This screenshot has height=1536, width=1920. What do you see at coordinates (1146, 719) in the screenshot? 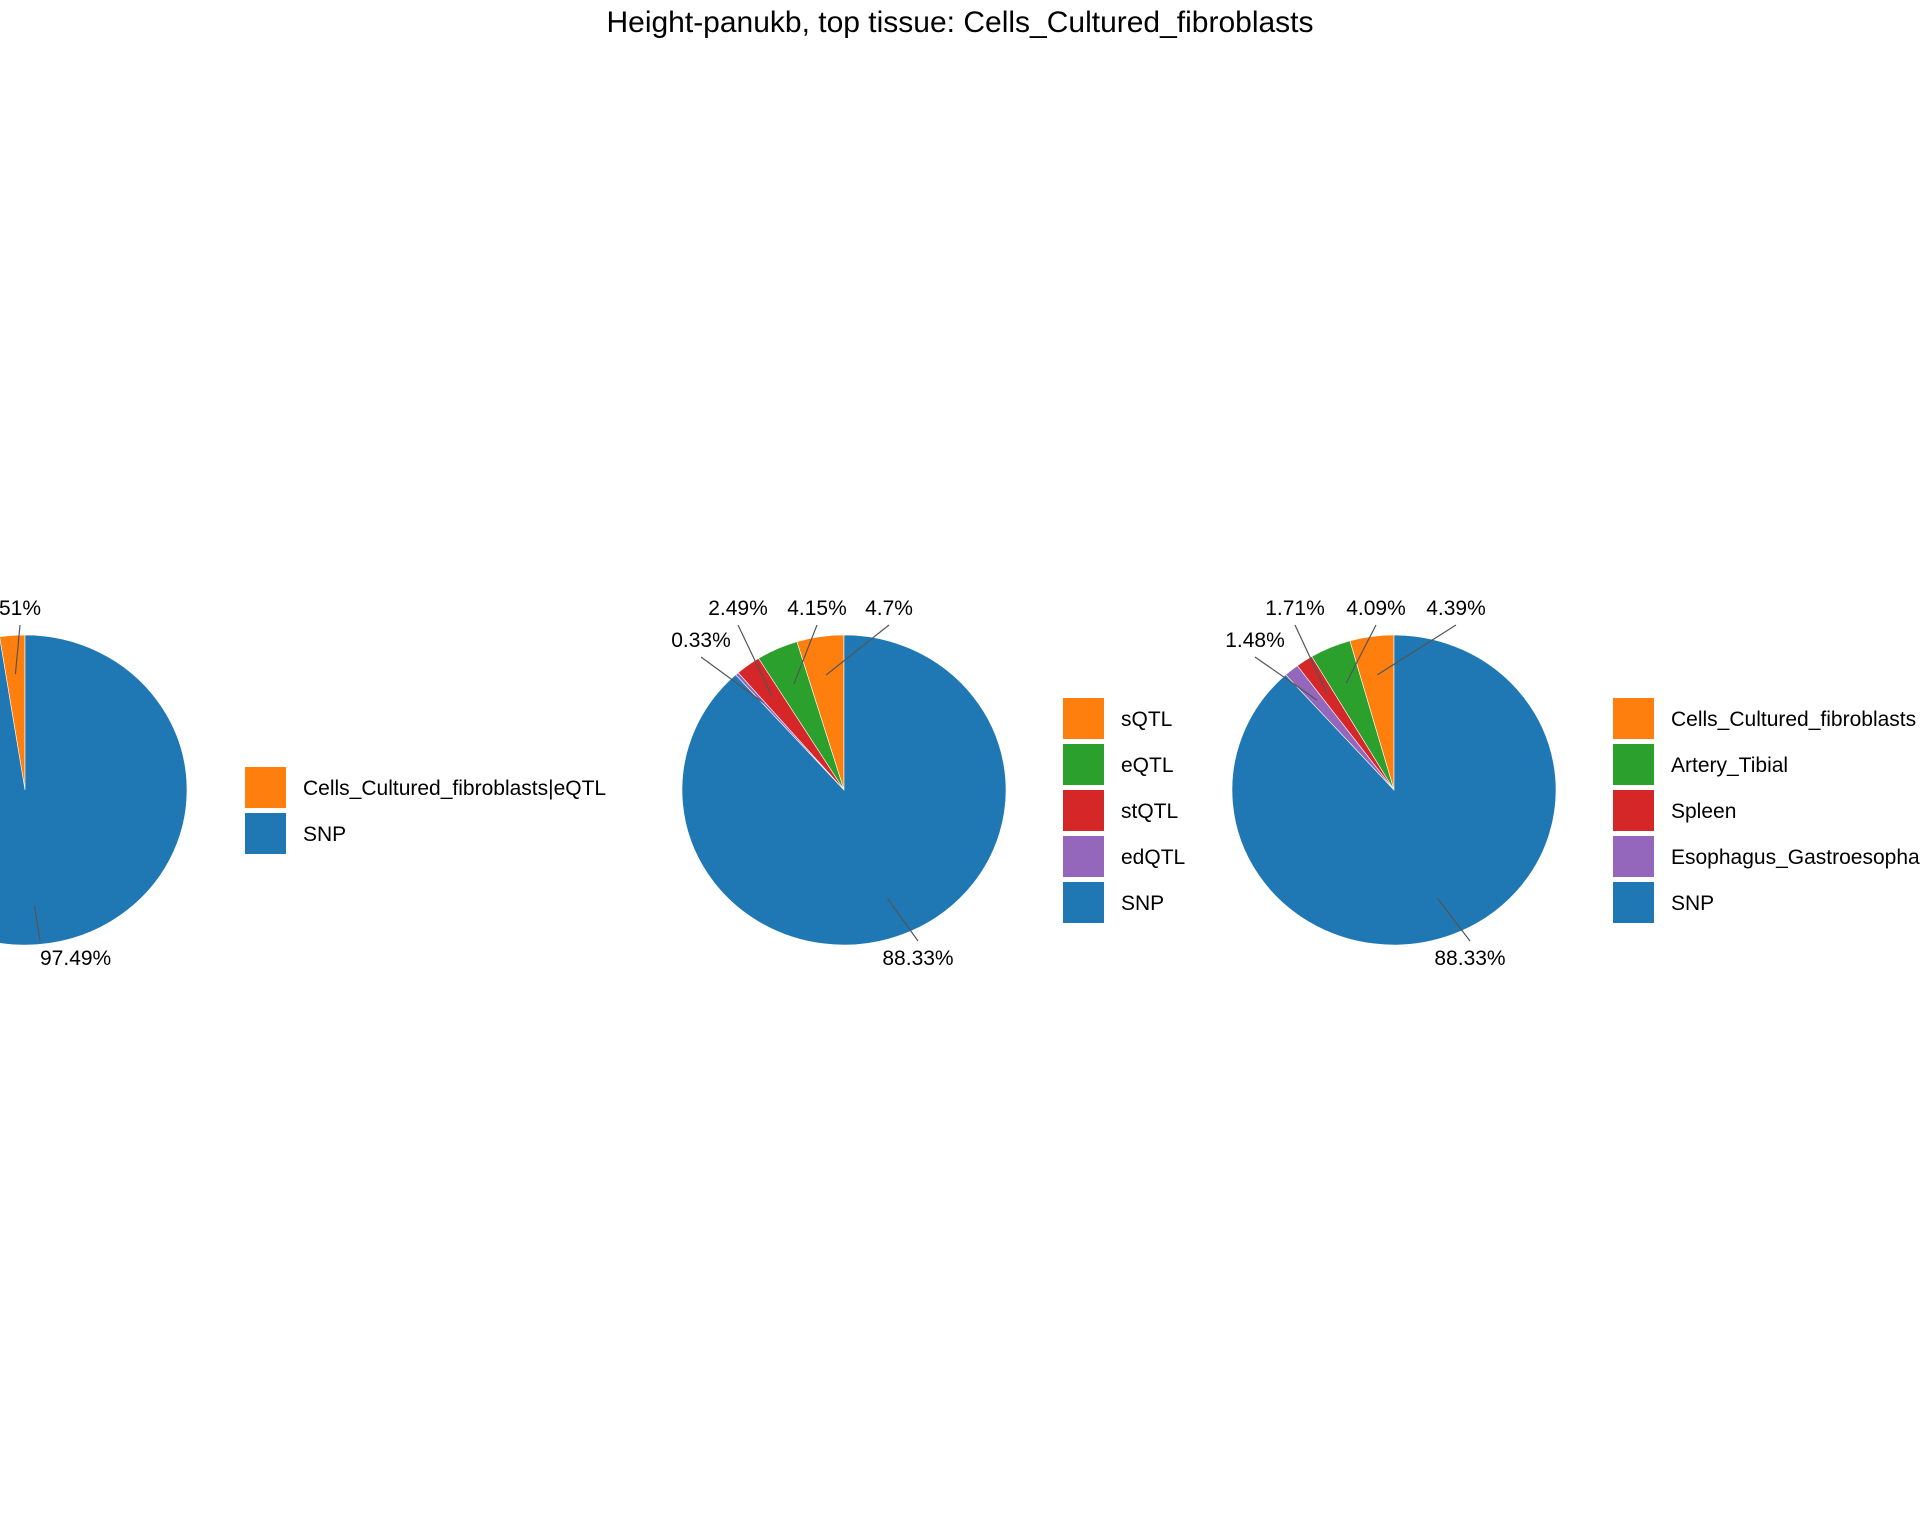
I see `legend-label: sQTL` at bounding box center [1146, 719].